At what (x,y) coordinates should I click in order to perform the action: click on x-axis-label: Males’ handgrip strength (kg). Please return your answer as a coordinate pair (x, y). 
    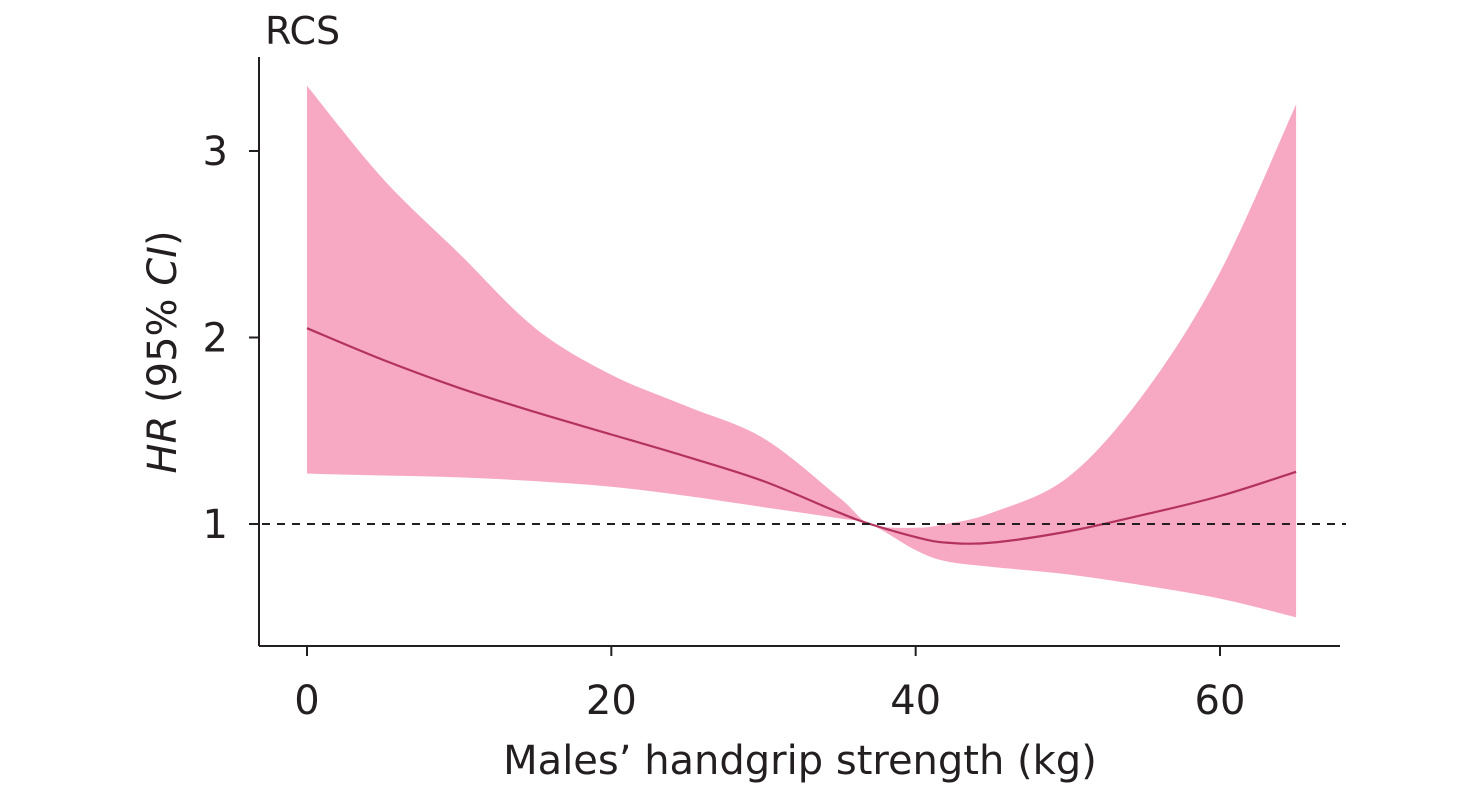
    Looking at the image, I should click on (800, 761).